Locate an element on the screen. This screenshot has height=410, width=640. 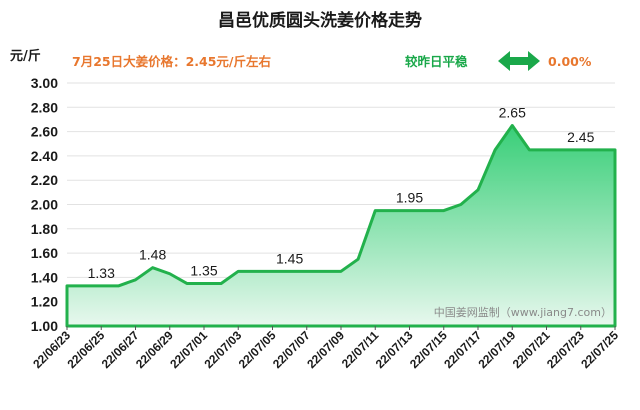
data-label: 2.45 is located at coordinates (580, 137).